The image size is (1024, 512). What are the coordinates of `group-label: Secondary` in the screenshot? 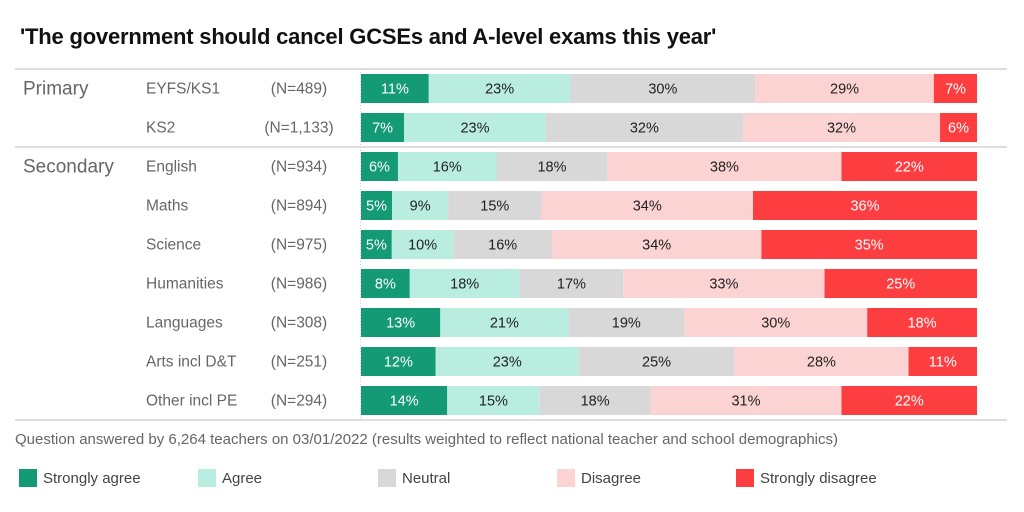 It's located at (68, 167).